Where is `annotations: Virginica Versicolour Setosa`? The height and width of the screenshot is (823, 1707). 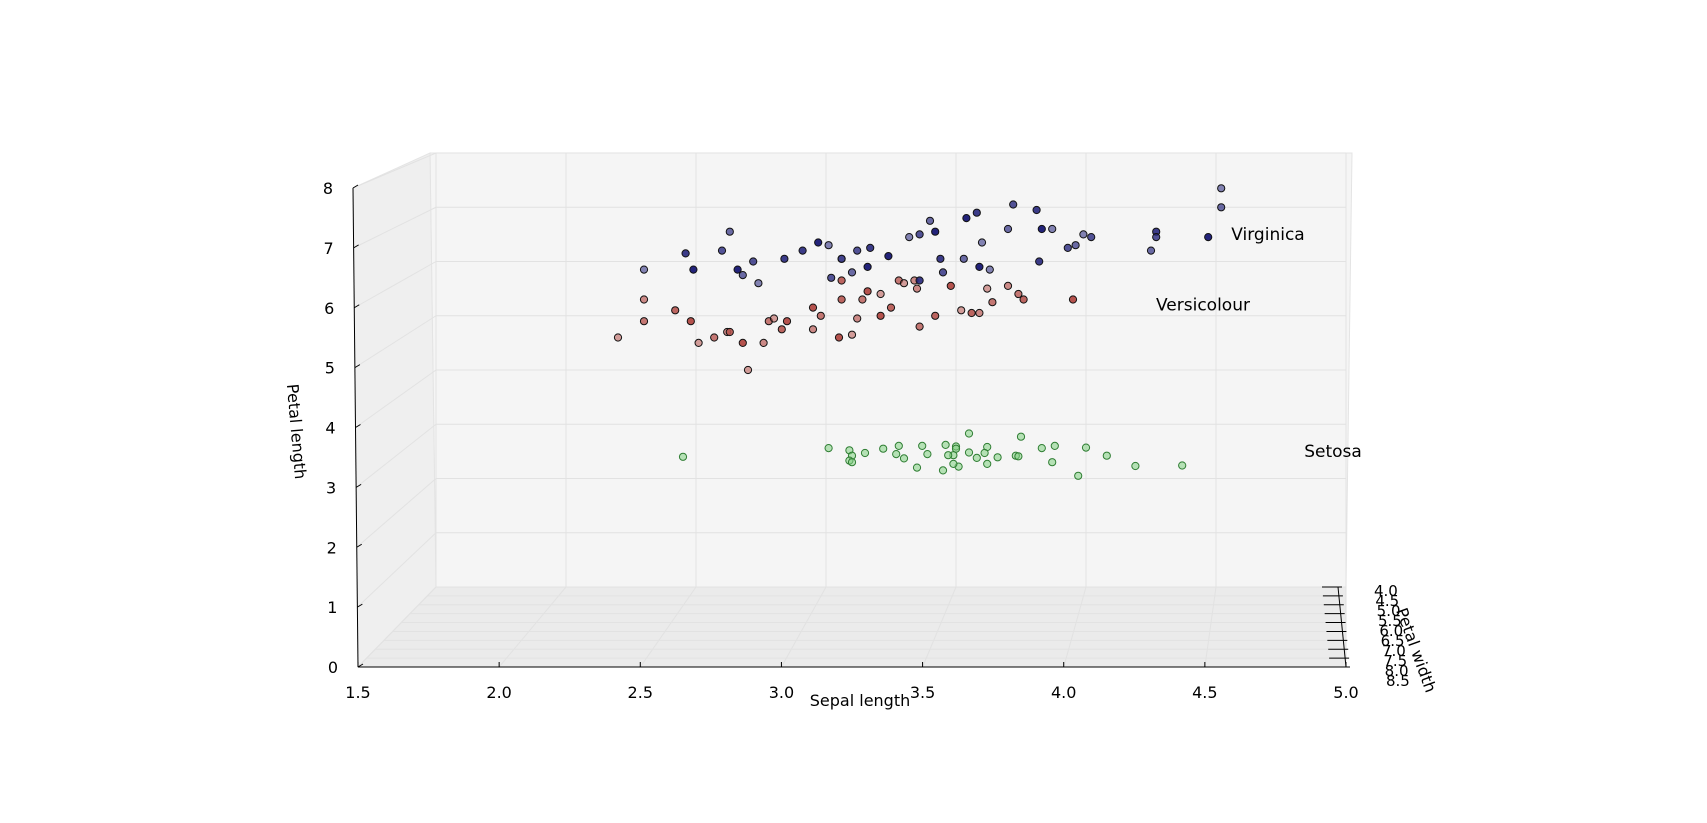
annotations: Virginica Versicolour Setosa is located at coordinates (1259, 343).